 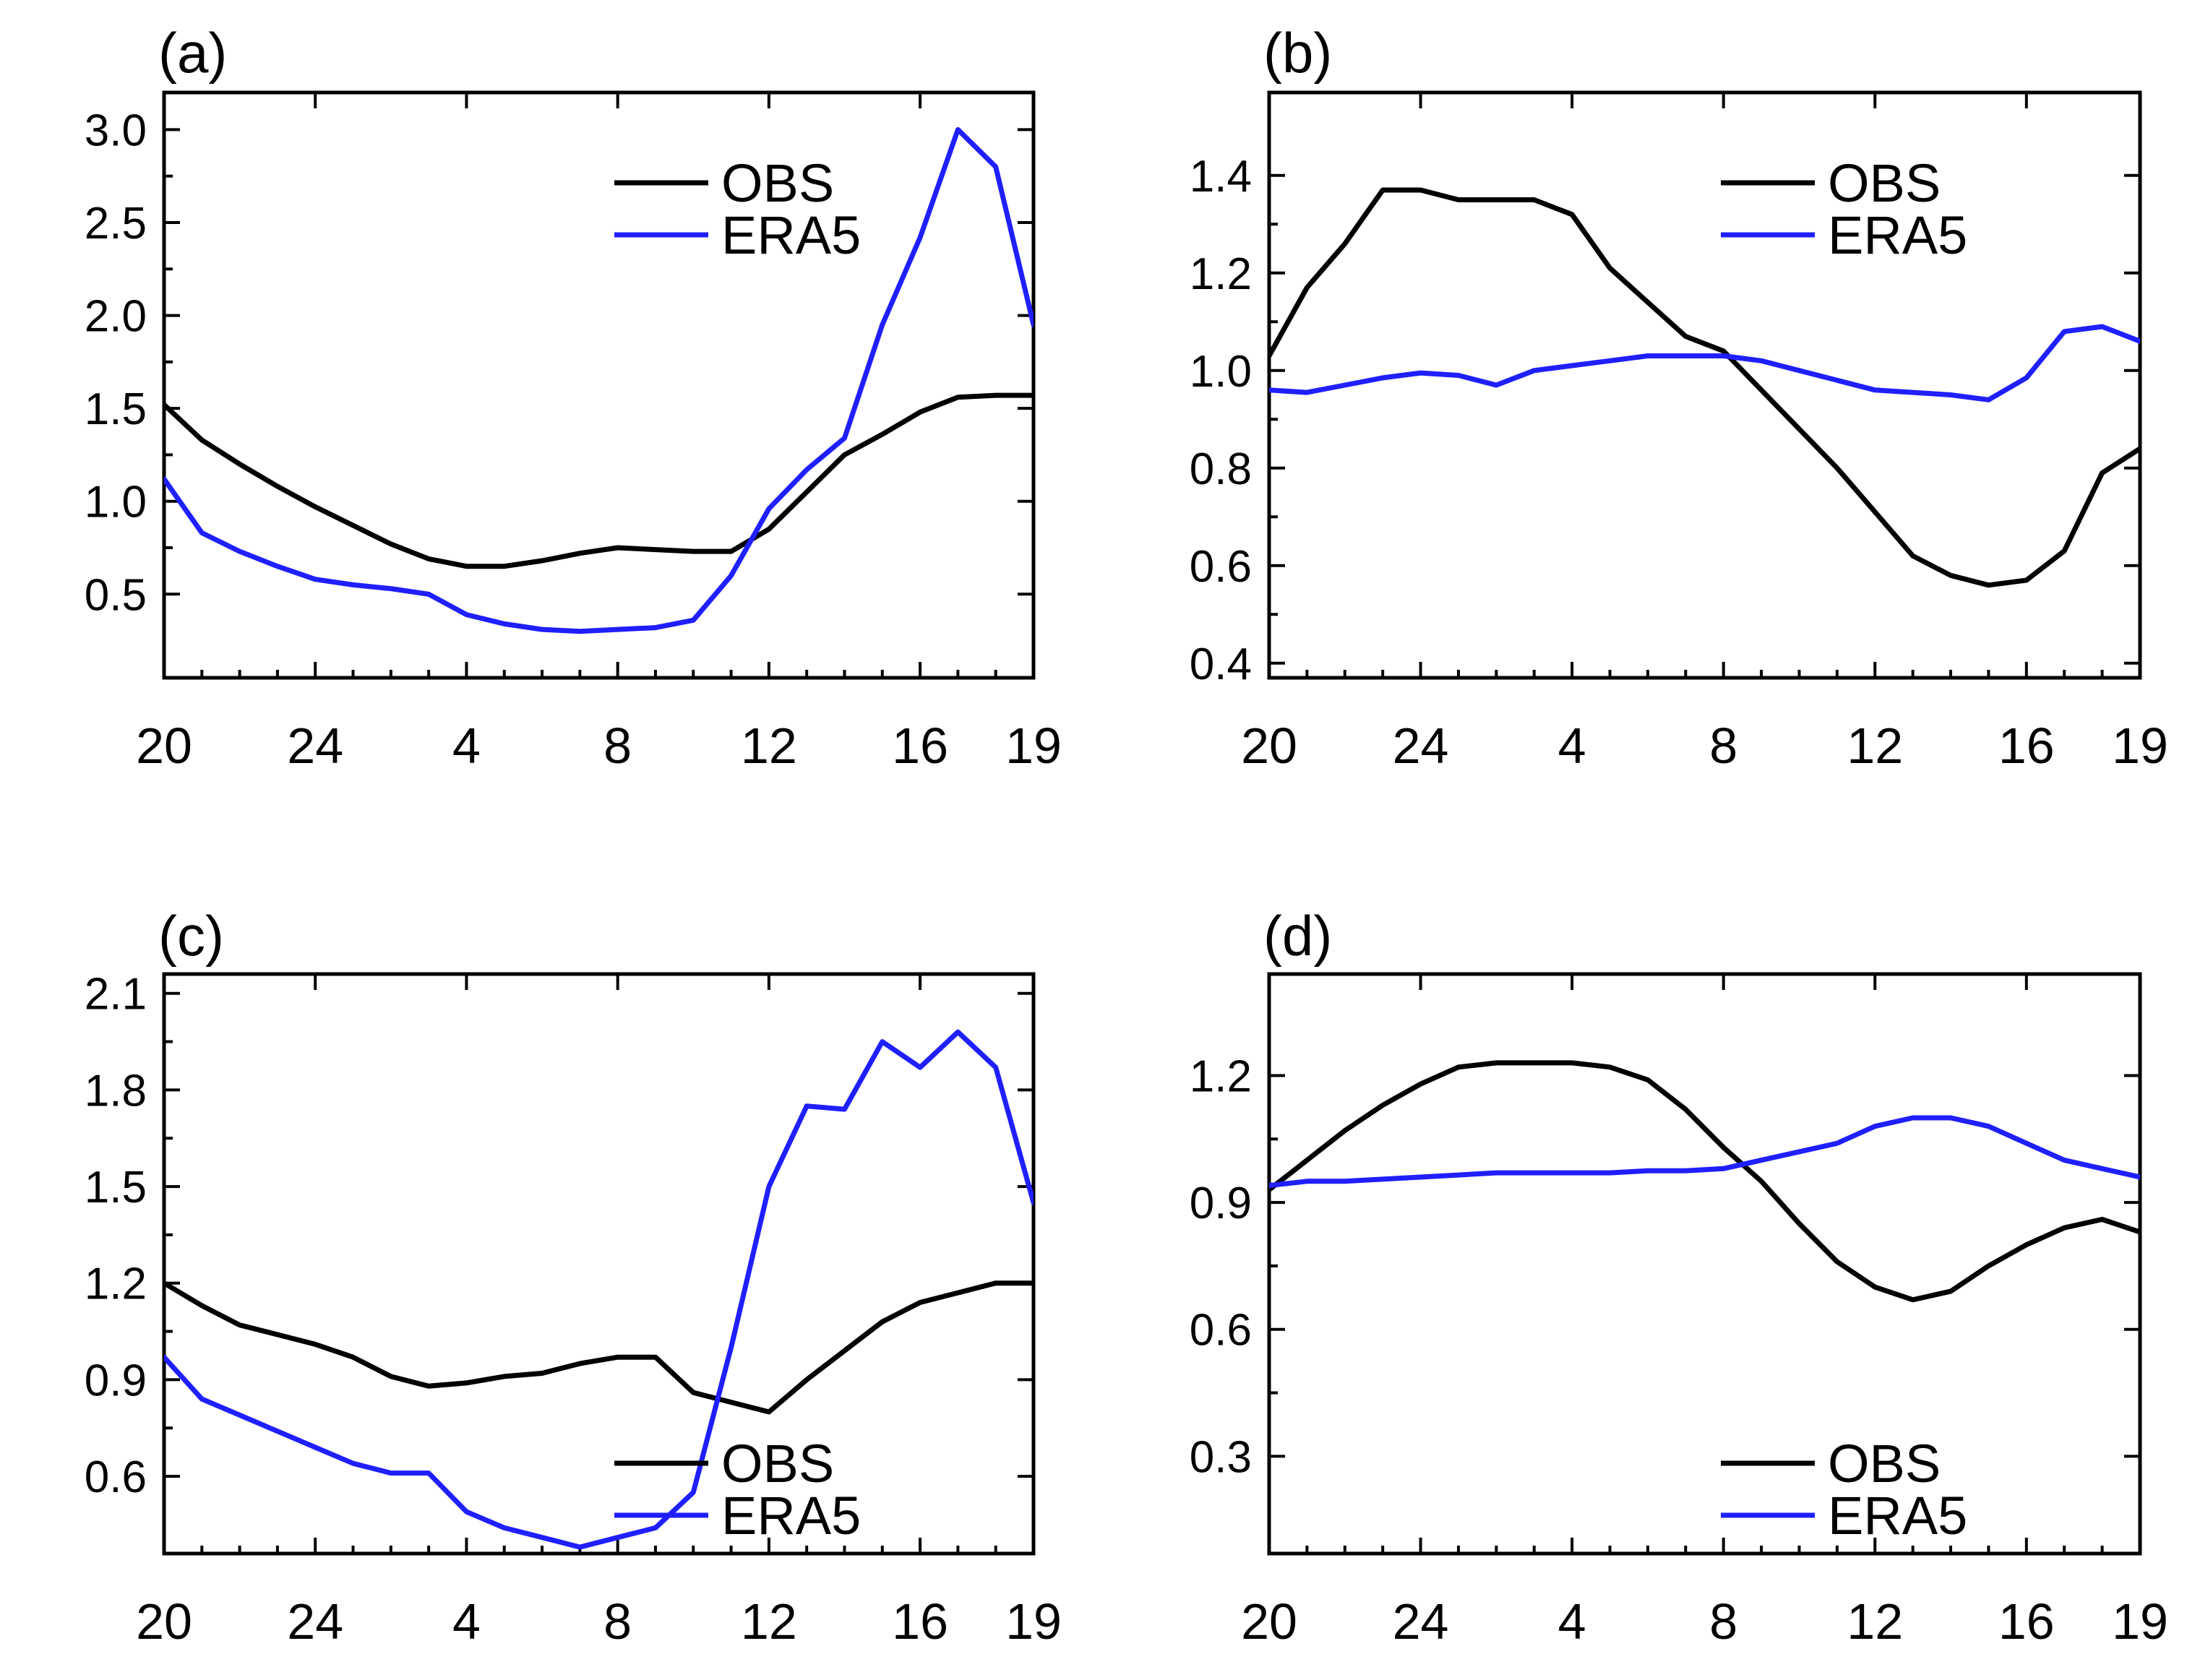 What do you see at coordinates (116, 595) in the screenshot?
I see `y-tick-label: 0.5` at bounding box center [116, 595].